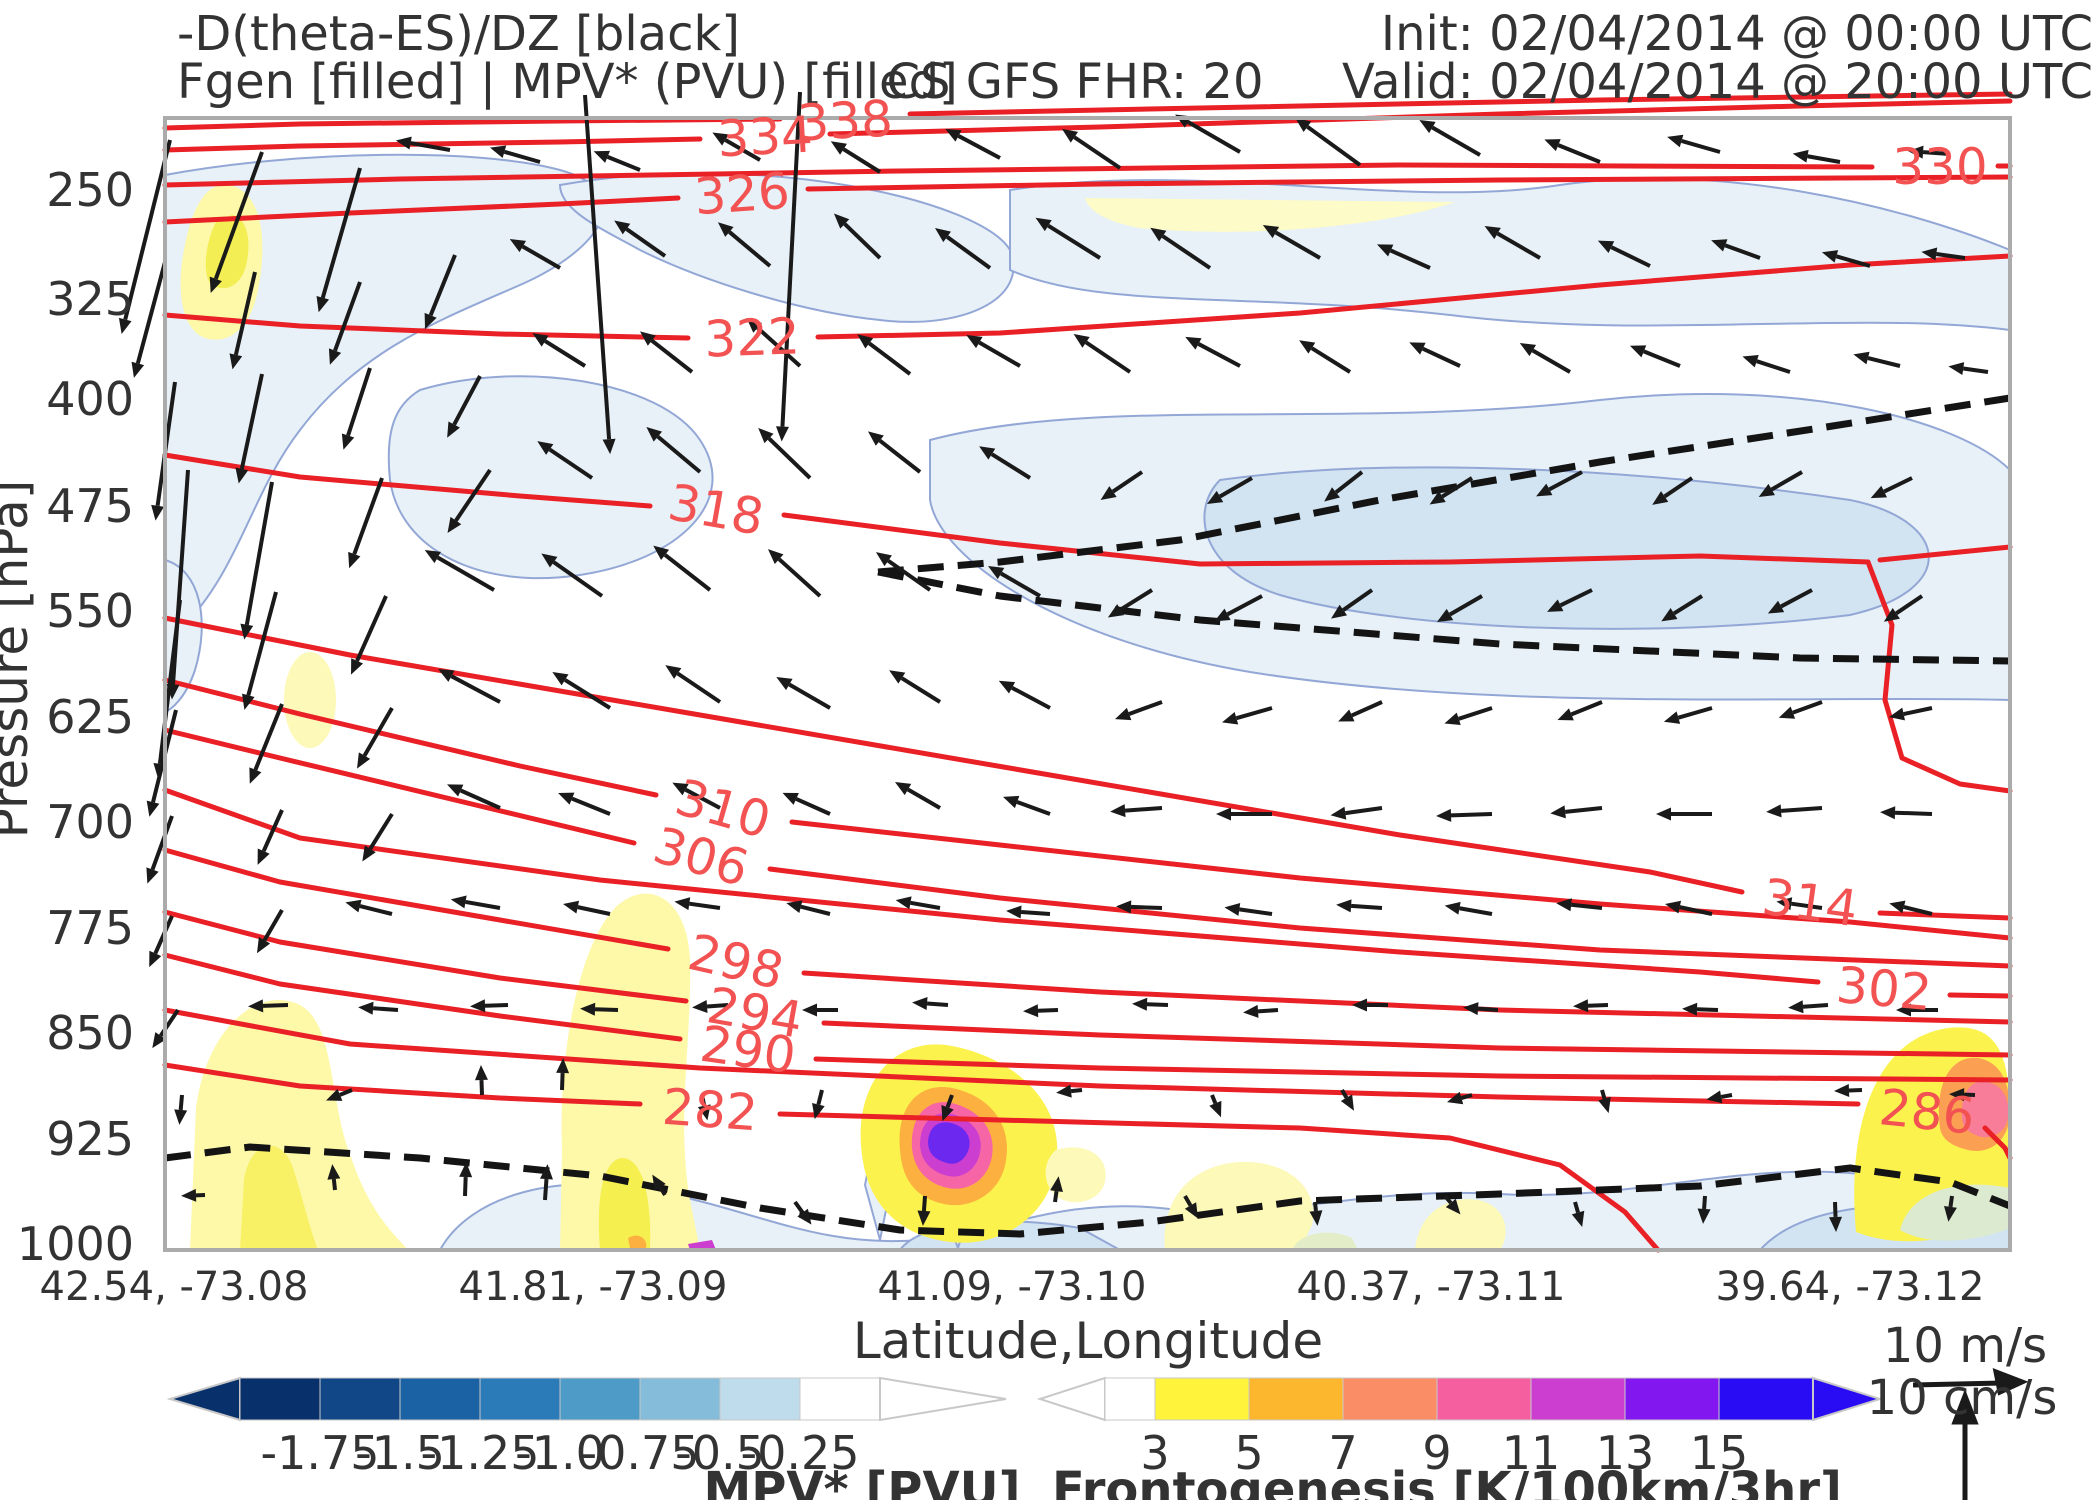  I want to click on fgen-colorbar-tick: 7, so click(1343, 1453).